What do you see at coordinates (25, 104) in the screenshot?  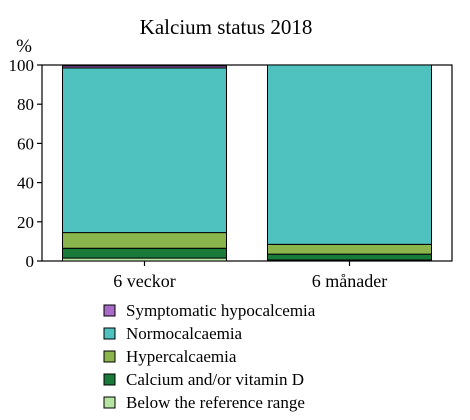 I see `y-tick-label: 80` at bounding box center [25, 104].